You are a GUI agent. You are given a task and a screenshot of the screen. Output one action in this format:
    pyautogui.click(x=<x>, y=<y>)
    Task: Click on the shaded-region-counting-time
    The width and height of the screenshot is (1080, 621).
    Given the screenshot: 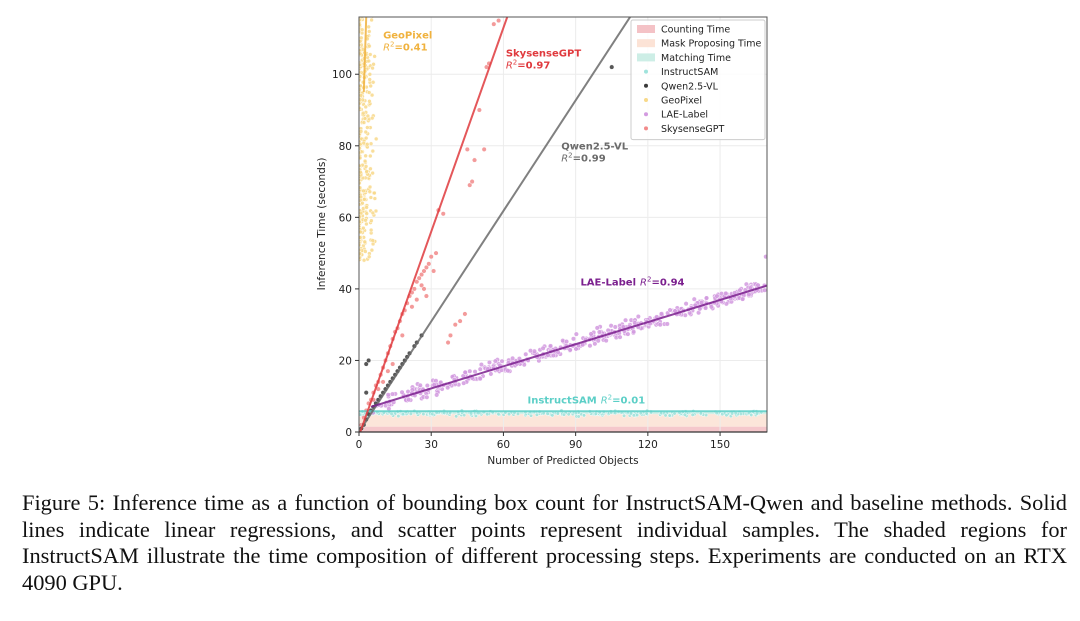 What is the action you would take?
    pyautogui.click(x=563, y=429)
    